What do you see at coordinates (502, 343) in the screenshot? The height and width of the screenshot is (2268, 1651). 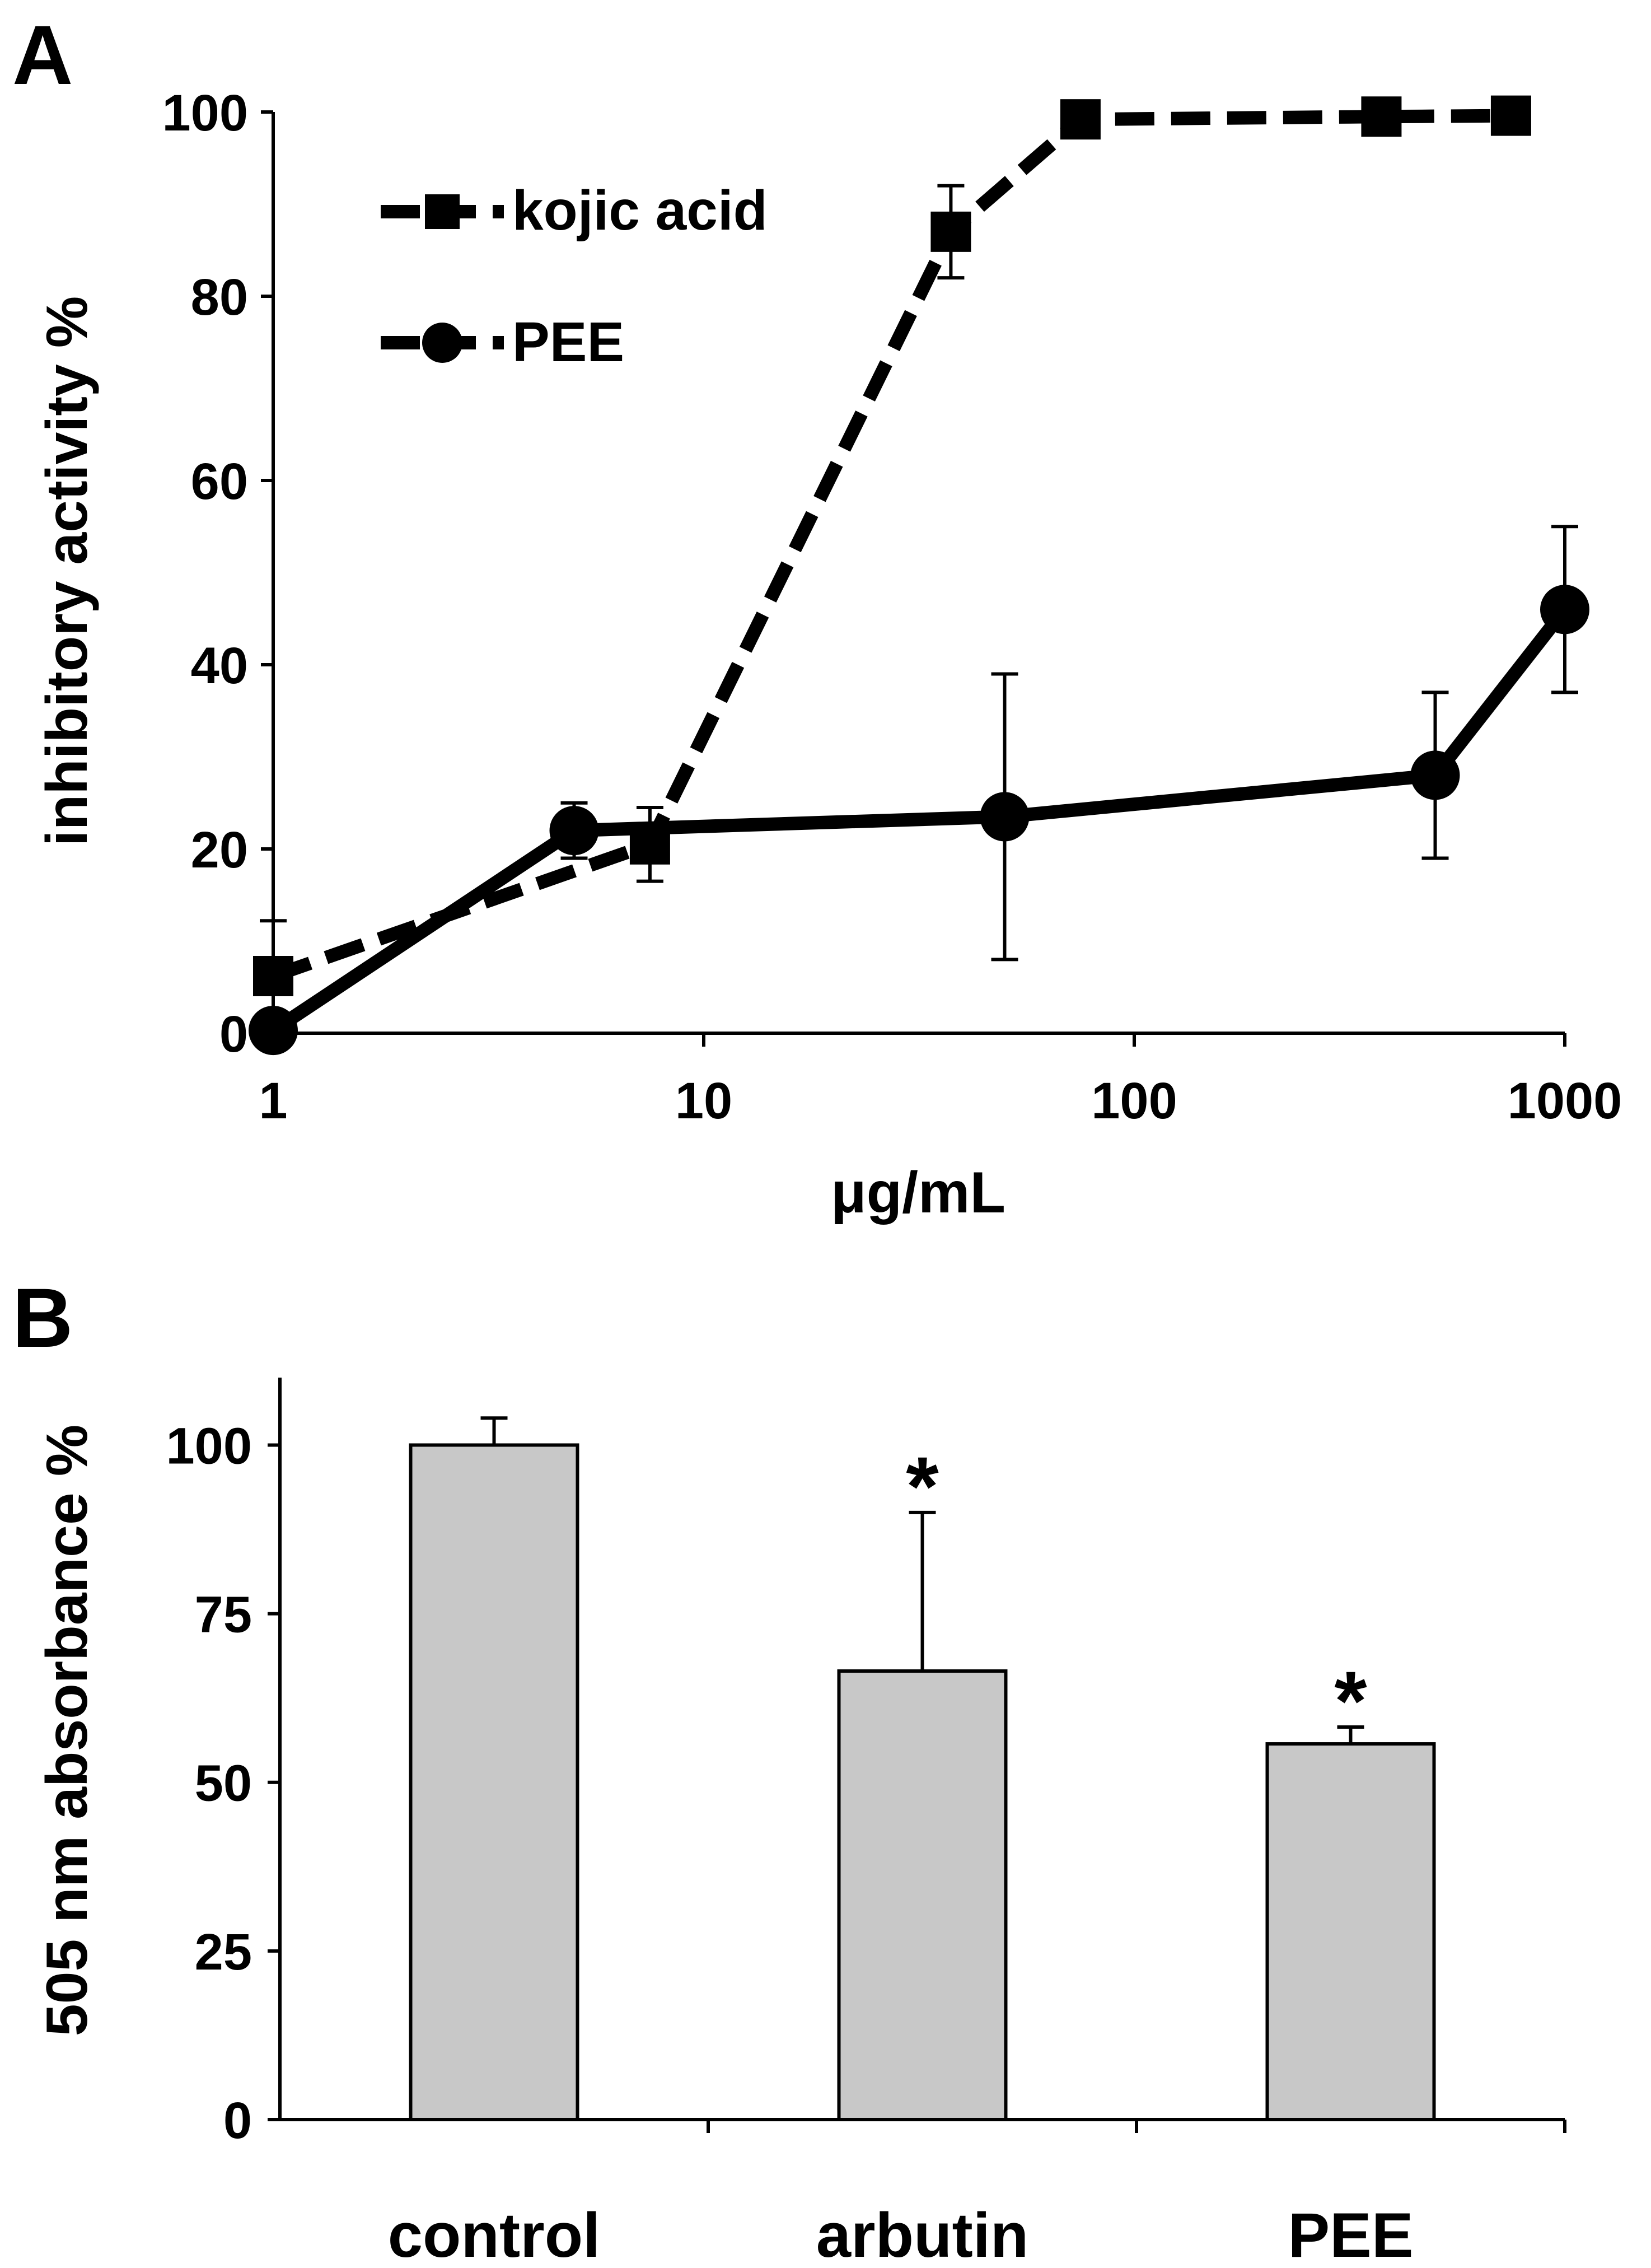 I see `legend-entry-pee: PEE` at bounding box center [502, 343].